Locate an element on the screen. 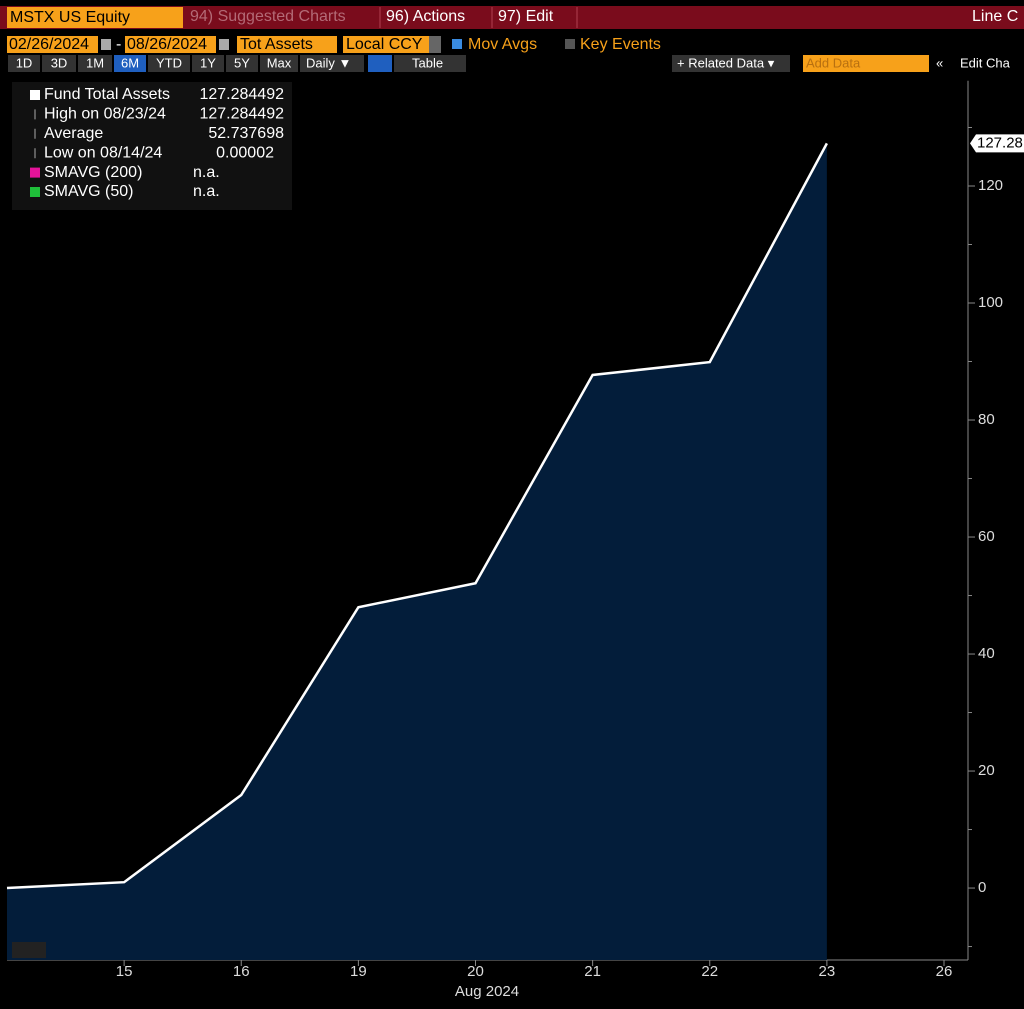  x-tick-label: 16 is located at coordinates (241, 971).